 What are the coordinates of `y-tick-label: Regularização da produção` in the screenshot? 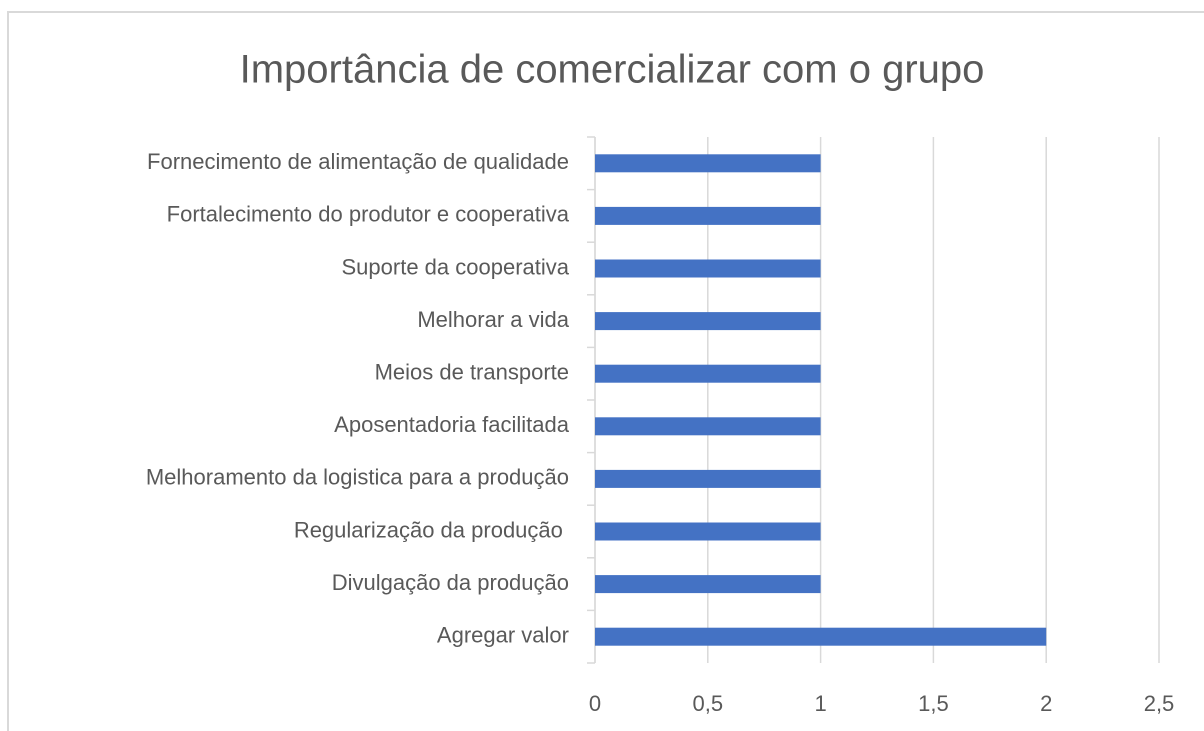 It's located at (431, 529).